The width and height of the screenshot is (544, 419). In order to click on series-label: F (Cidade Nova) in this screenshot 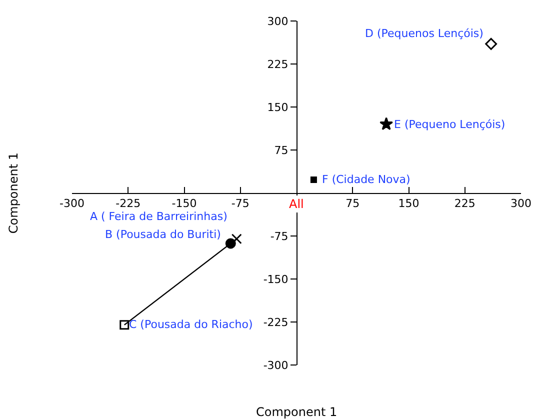, I will do `click(366, 179)`.